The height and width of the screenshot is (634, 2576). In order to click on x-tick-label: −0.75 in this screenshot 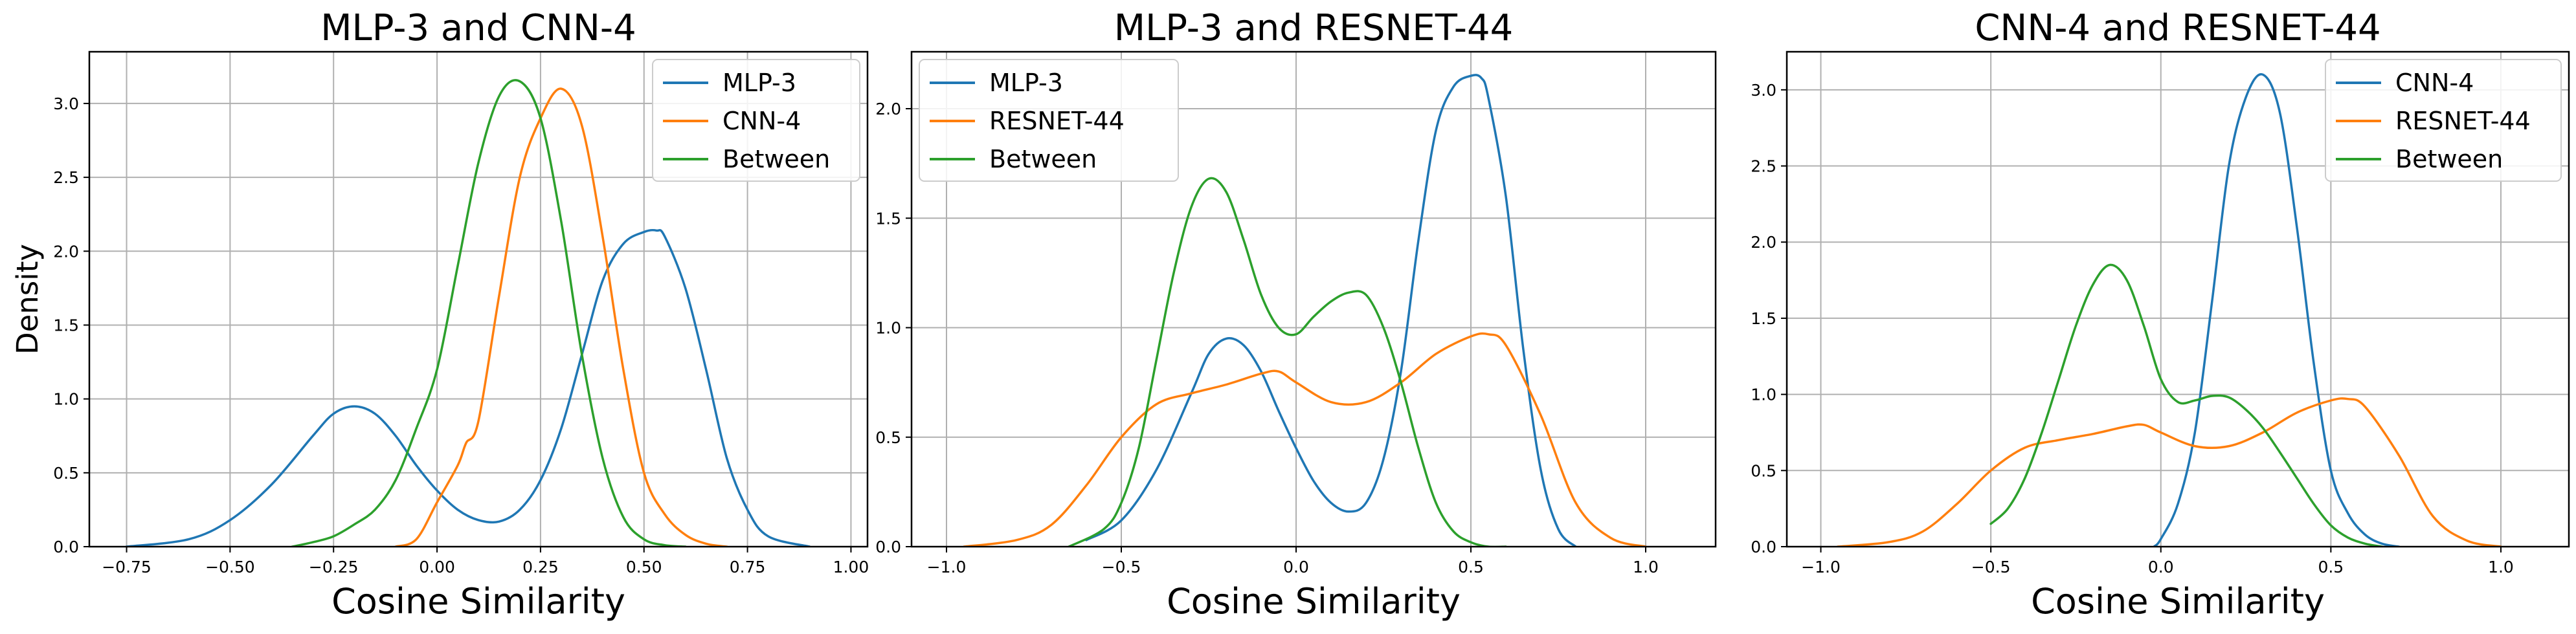, I will do `click(127, 567)`.